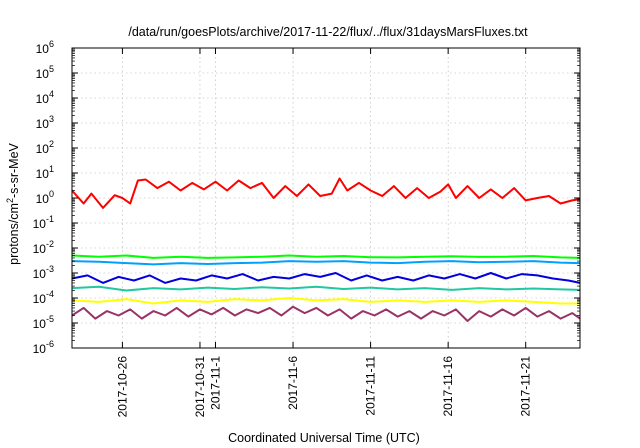  I want to click on y-tick-label: 10⁻⁵, so click(43, 322).